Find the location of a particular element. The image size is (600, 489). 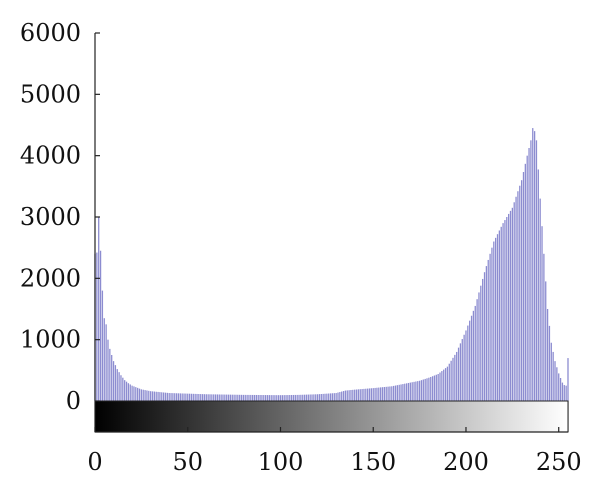

x-tick-label: 50 is located at coordinates (187, 462).